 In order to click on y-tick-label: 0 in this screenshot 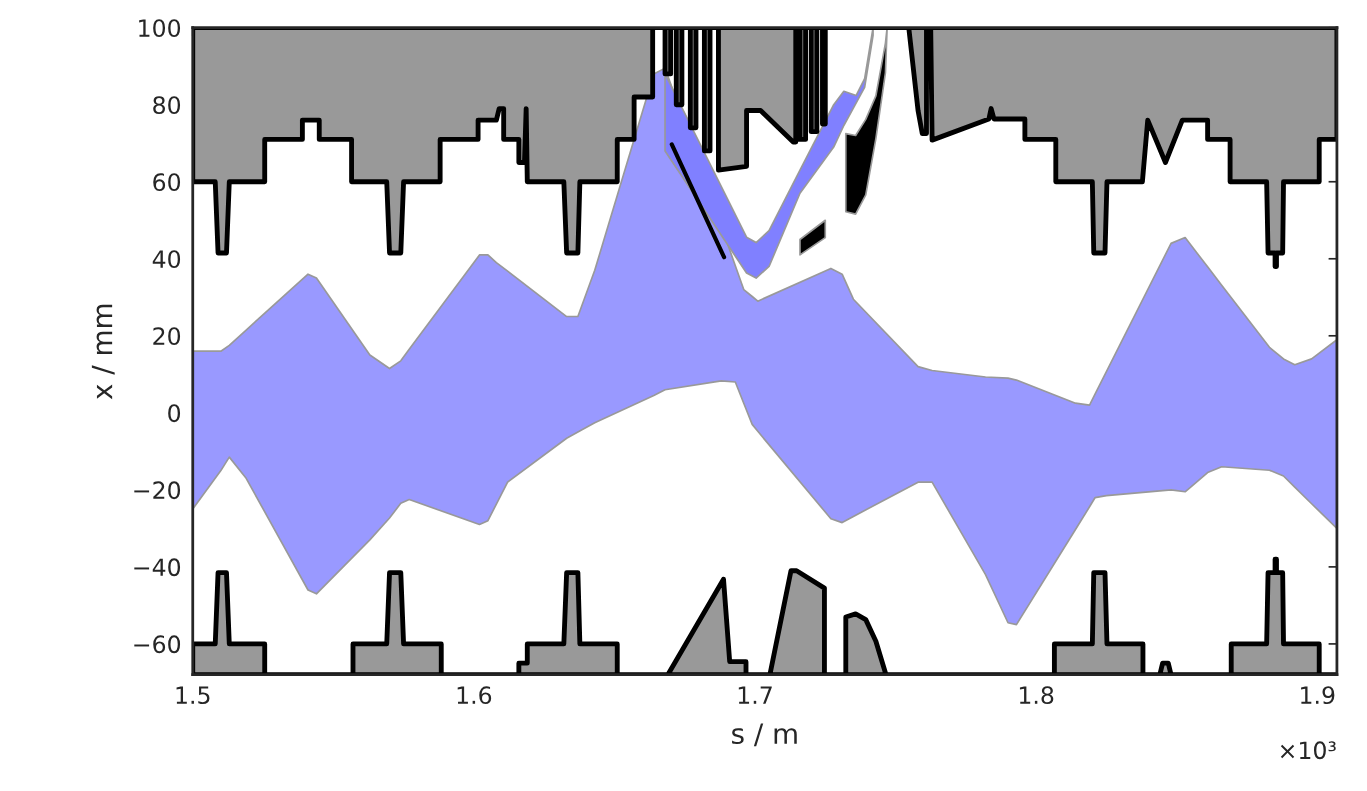, I will do `click(174, 413)`.